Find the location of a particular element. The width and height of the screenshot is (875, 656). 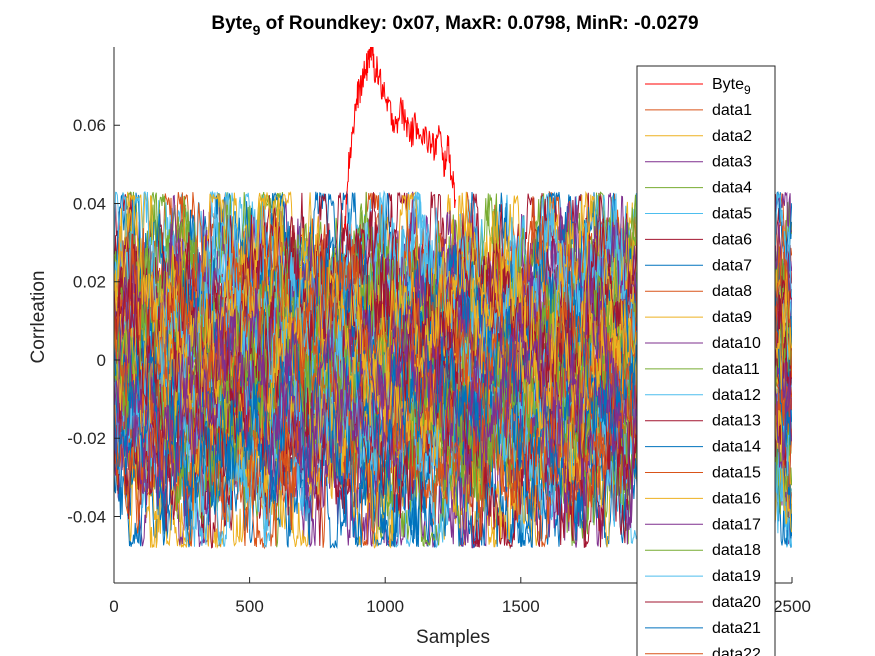

legend-label: data3 is located at coordinates (732, 162).